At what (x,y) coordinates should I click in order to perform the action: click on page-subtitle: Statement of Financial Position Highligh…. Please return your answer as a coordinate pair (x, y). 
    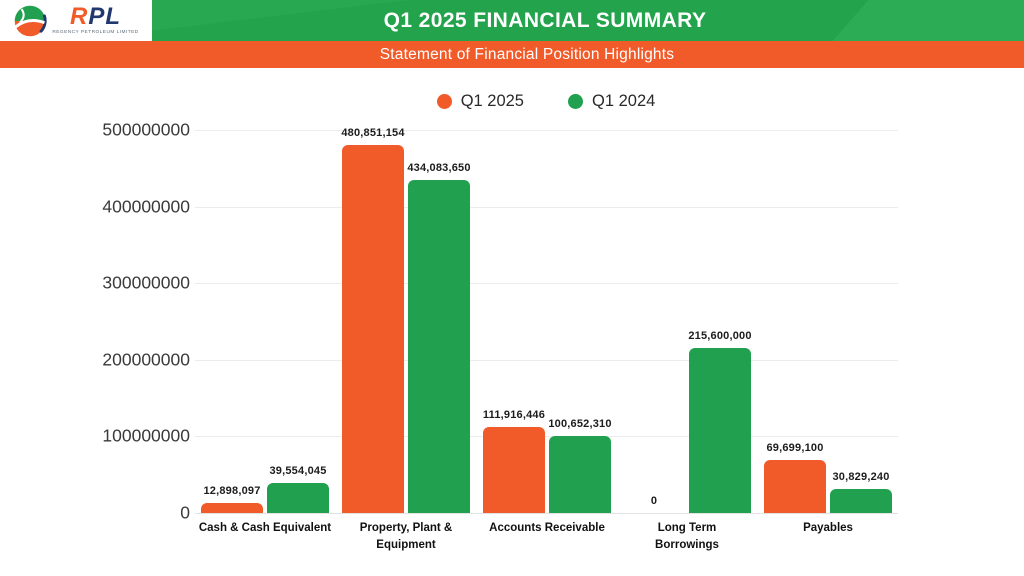
    Looking at the image, I should click on (527, 54).